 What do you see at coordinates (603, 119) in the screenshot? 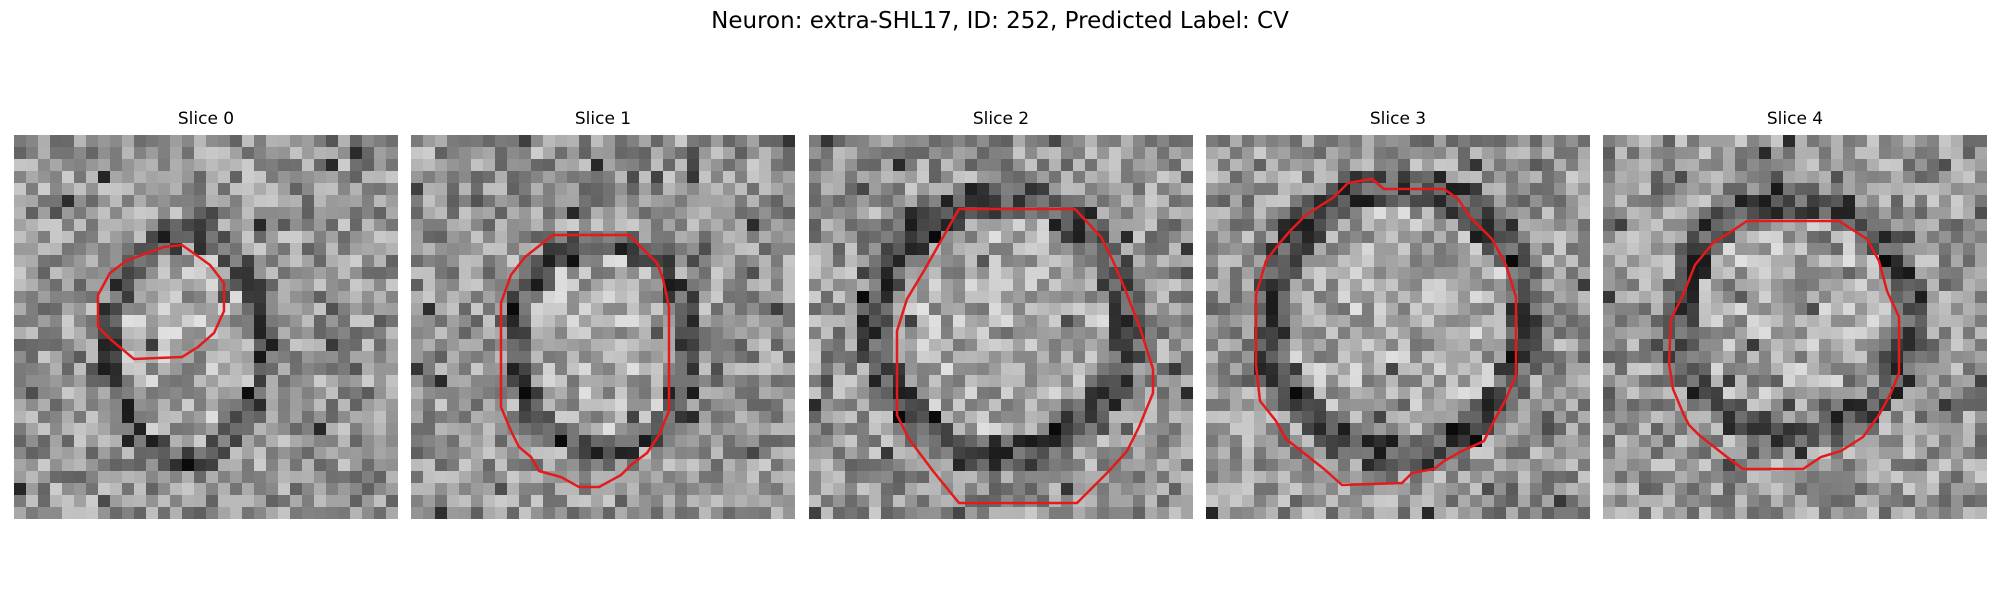
I see `slice-title-1: Slice 1` at bounding box center [603, 119].